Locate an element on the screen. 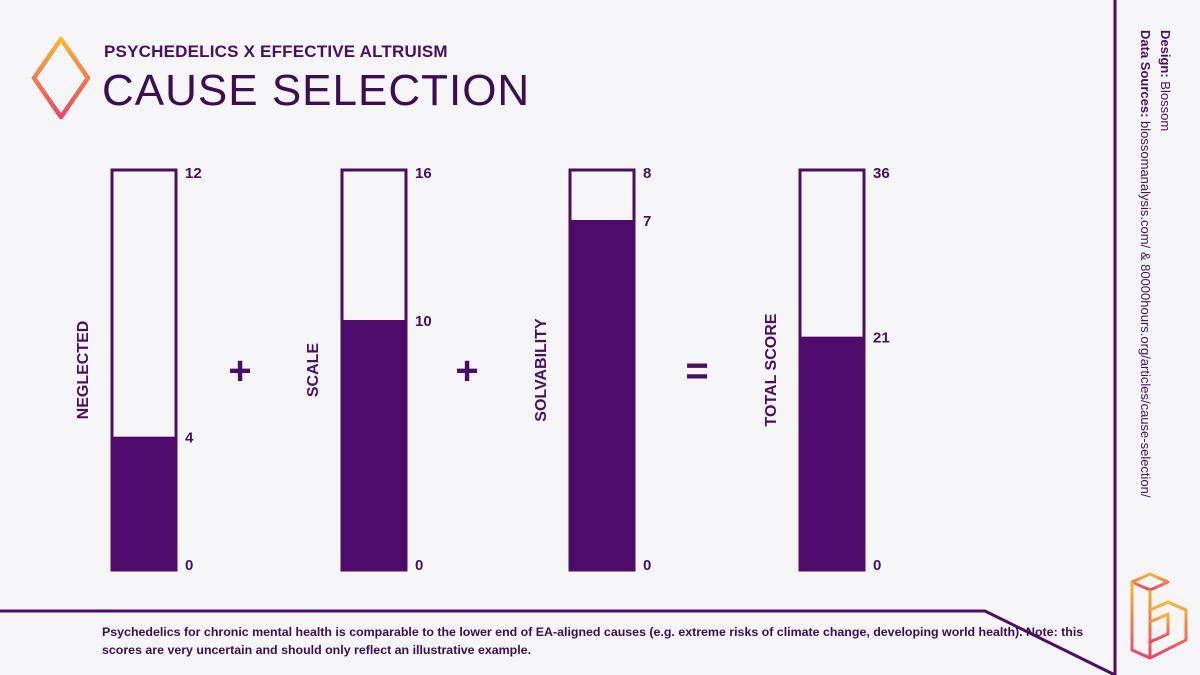 Image resolution: width=1200 pixels, height=675 pixels. operator-plus-1: + is located at coordinates (239, 371).